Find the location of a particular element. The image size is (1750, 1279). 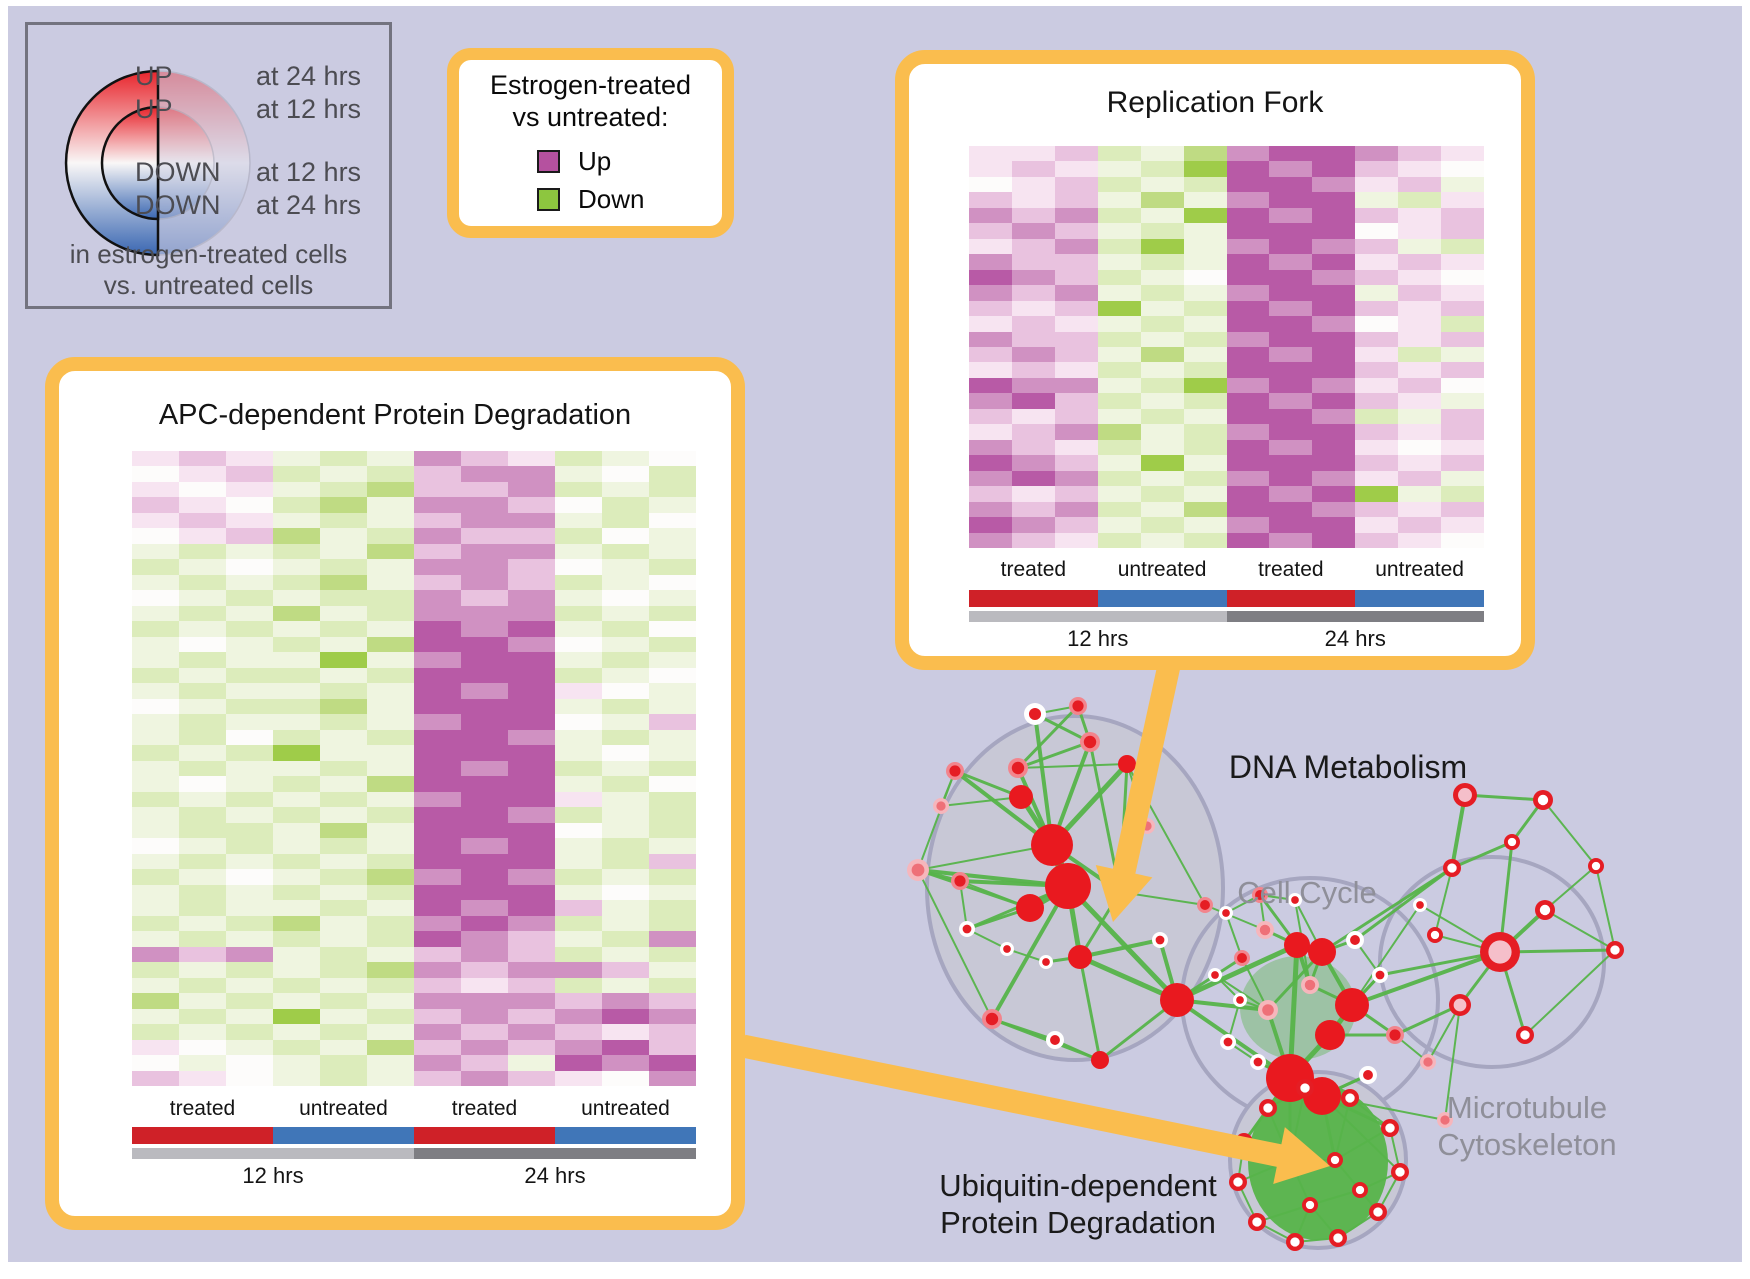

apc-title: APC-dependent Protein Degradation is located at coordinates (395, 415).